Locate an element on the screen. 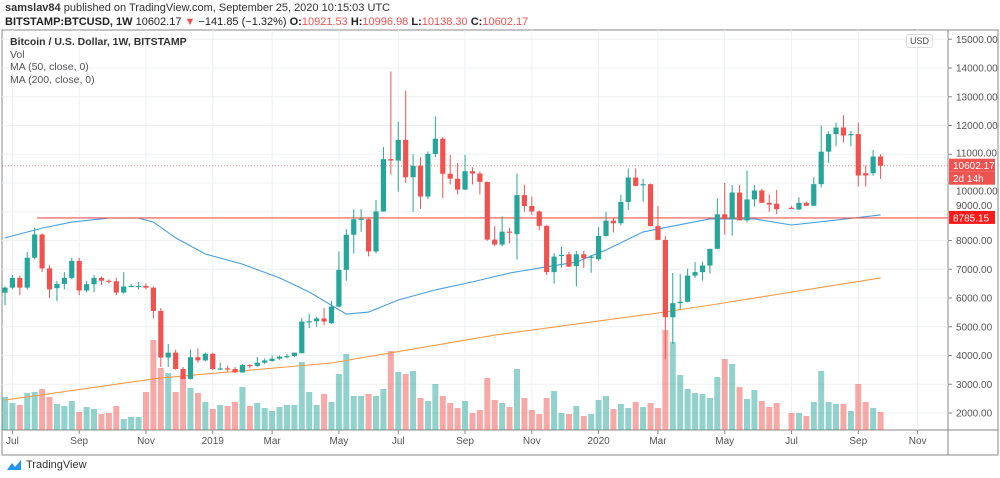 The width and height of the screenshot is (1000, 478). price-tick-label: 2000.00 is located at coordinates (974, 414).